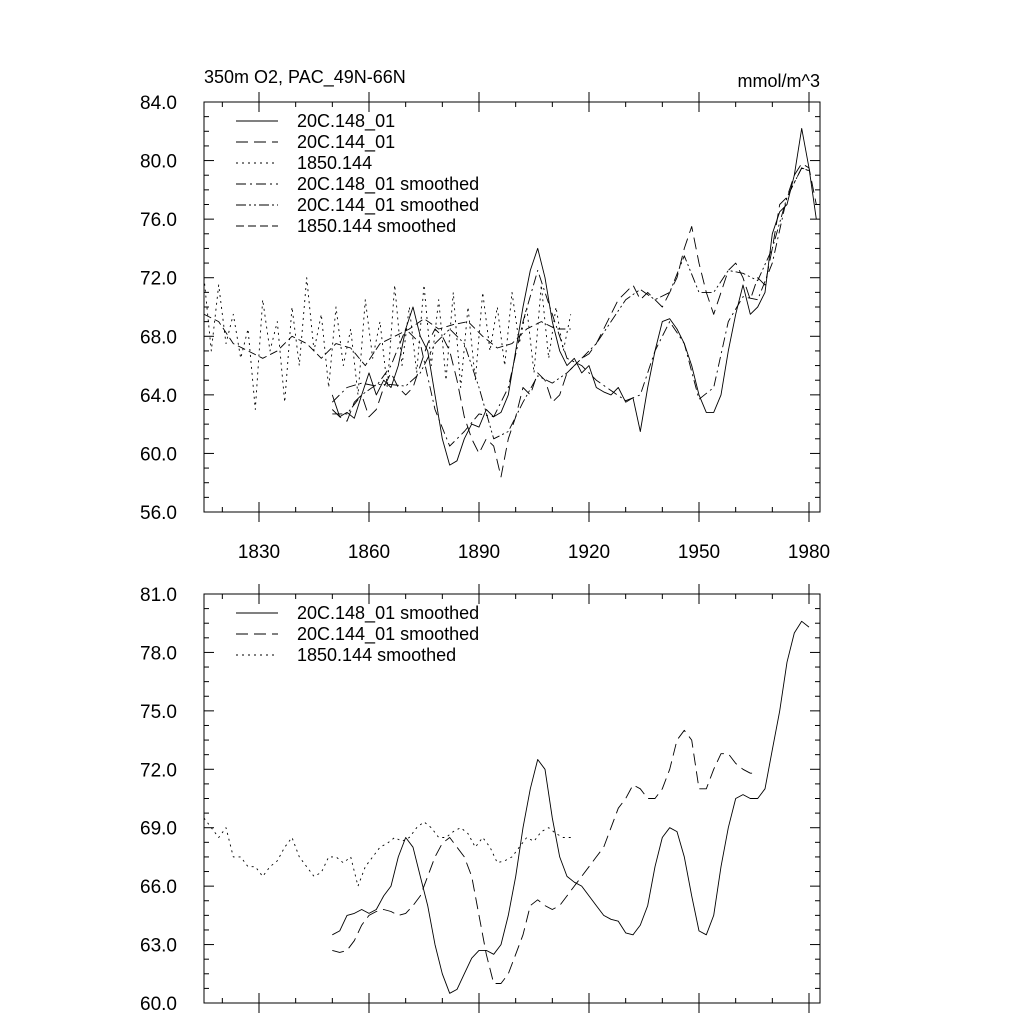 The image size is (1024, 1024). I want to click on y-tick-label: 66.0, so click(158, 887).